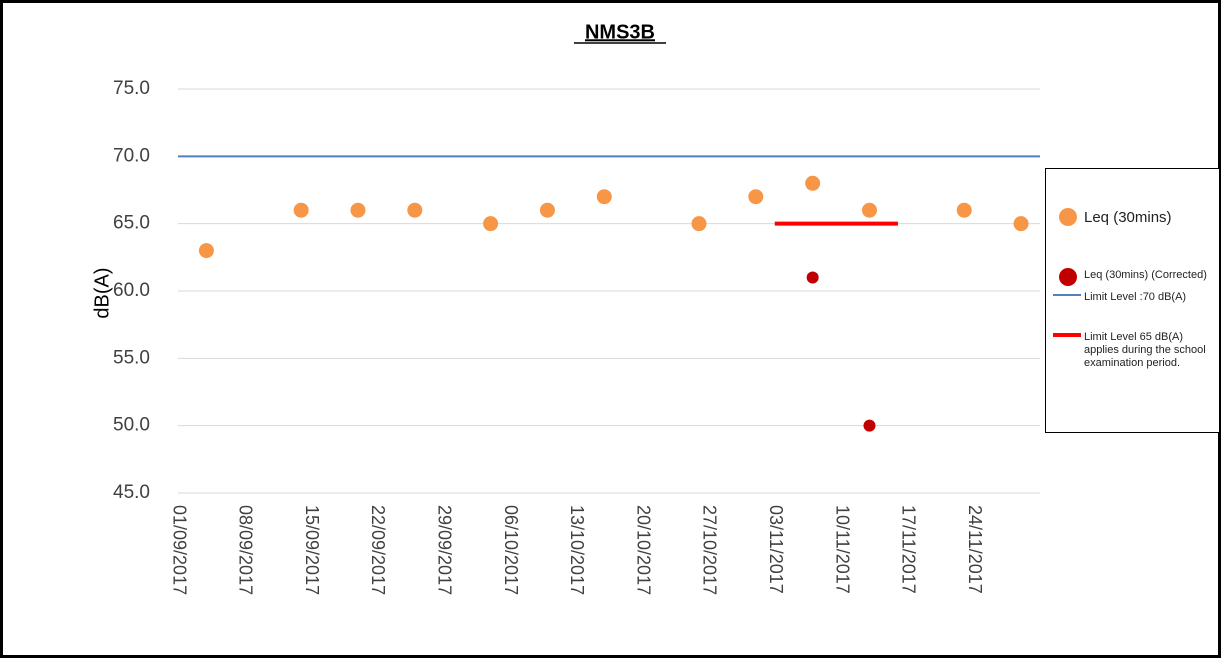 Image resolution: width=1221 pixels, height=661 pixels. I want to click on x-tick-label: 10/11/2017, so click(842, 549).